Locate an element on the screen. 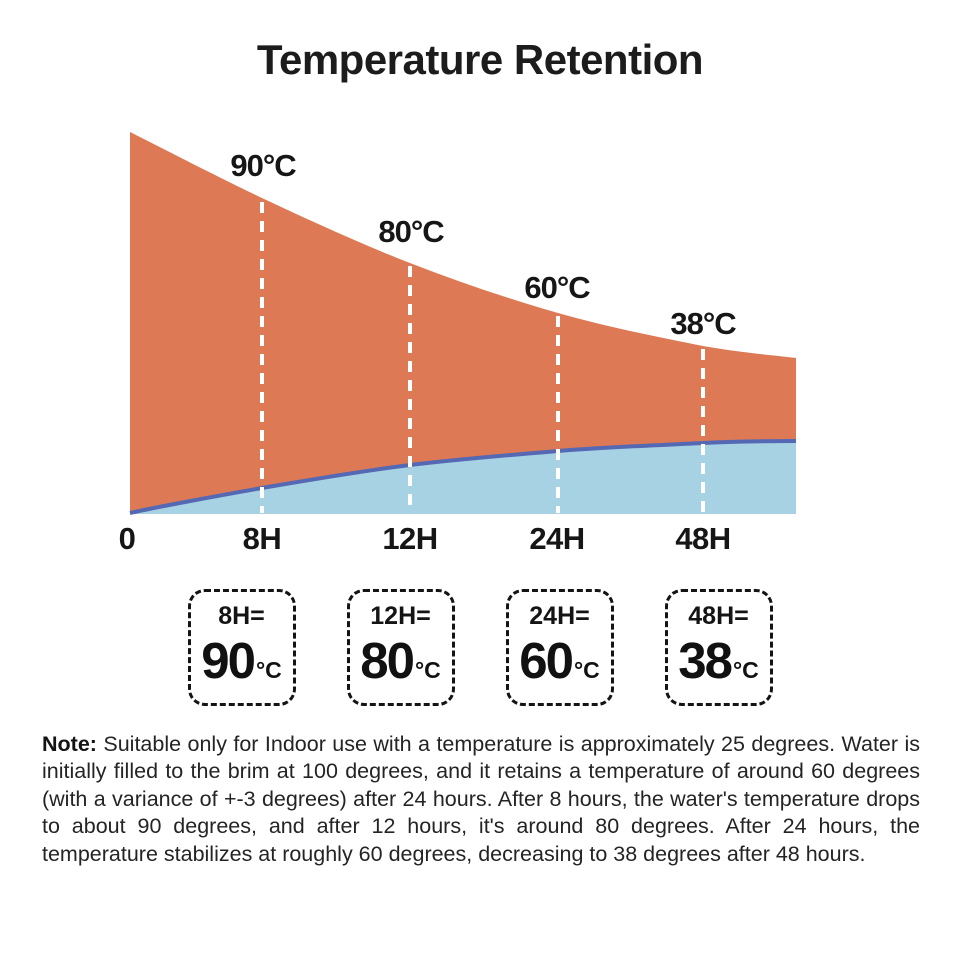  x-axis-label-24h: 24H is located at coordinates (557, 538).